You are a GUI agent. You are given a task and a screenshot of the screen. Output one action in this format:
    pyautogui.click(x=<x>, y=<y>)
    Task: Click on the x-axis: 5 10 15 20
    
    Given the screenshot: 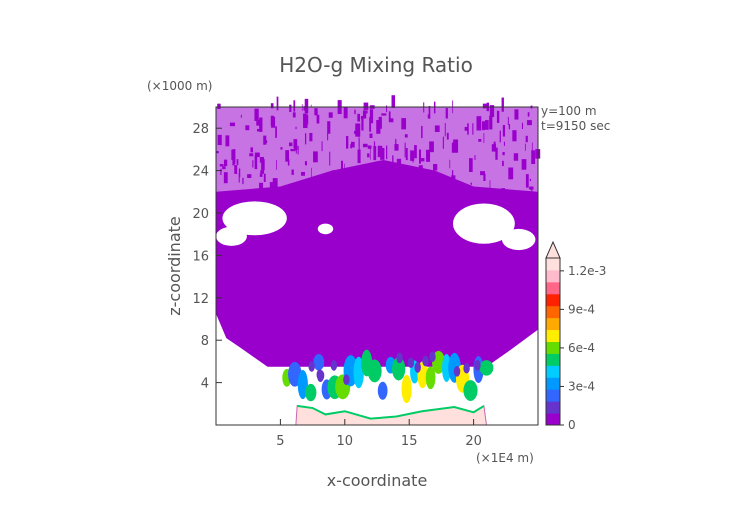 What is the action you would take?
    pyautogui.click(x=379, y=434)
    